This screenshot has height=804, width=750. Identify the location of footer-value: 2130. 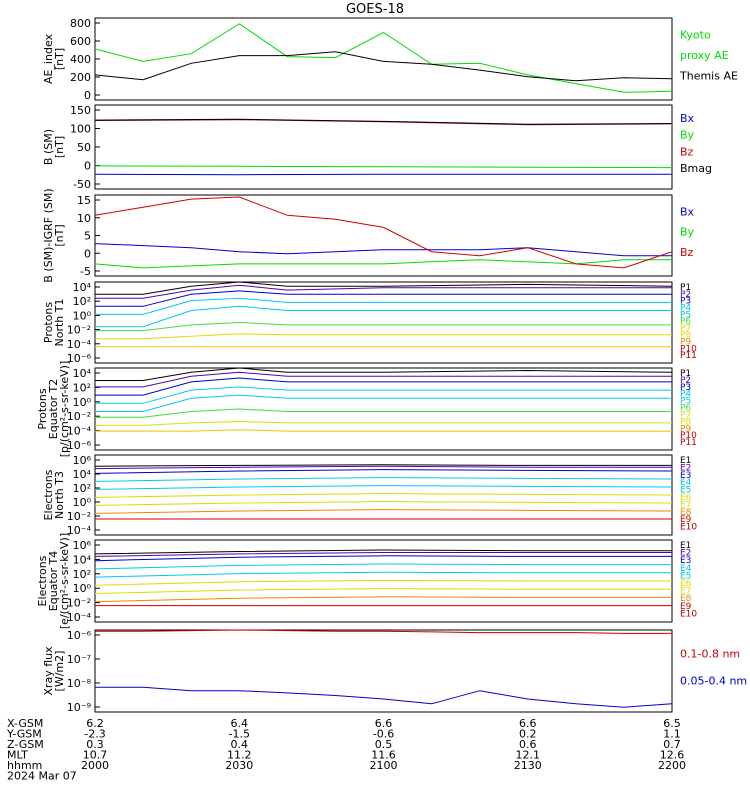
(528, 765).